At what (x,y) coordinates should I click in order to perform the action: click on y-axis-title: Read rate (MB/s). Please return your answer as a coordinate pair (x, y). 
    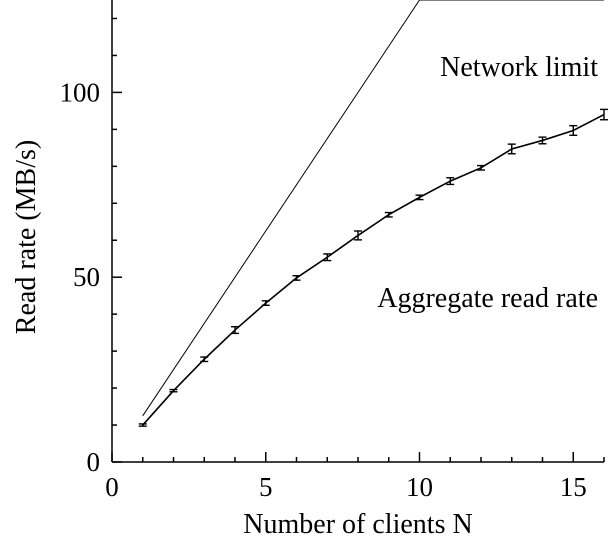
    Looking at the image, I should click on (26, 237).